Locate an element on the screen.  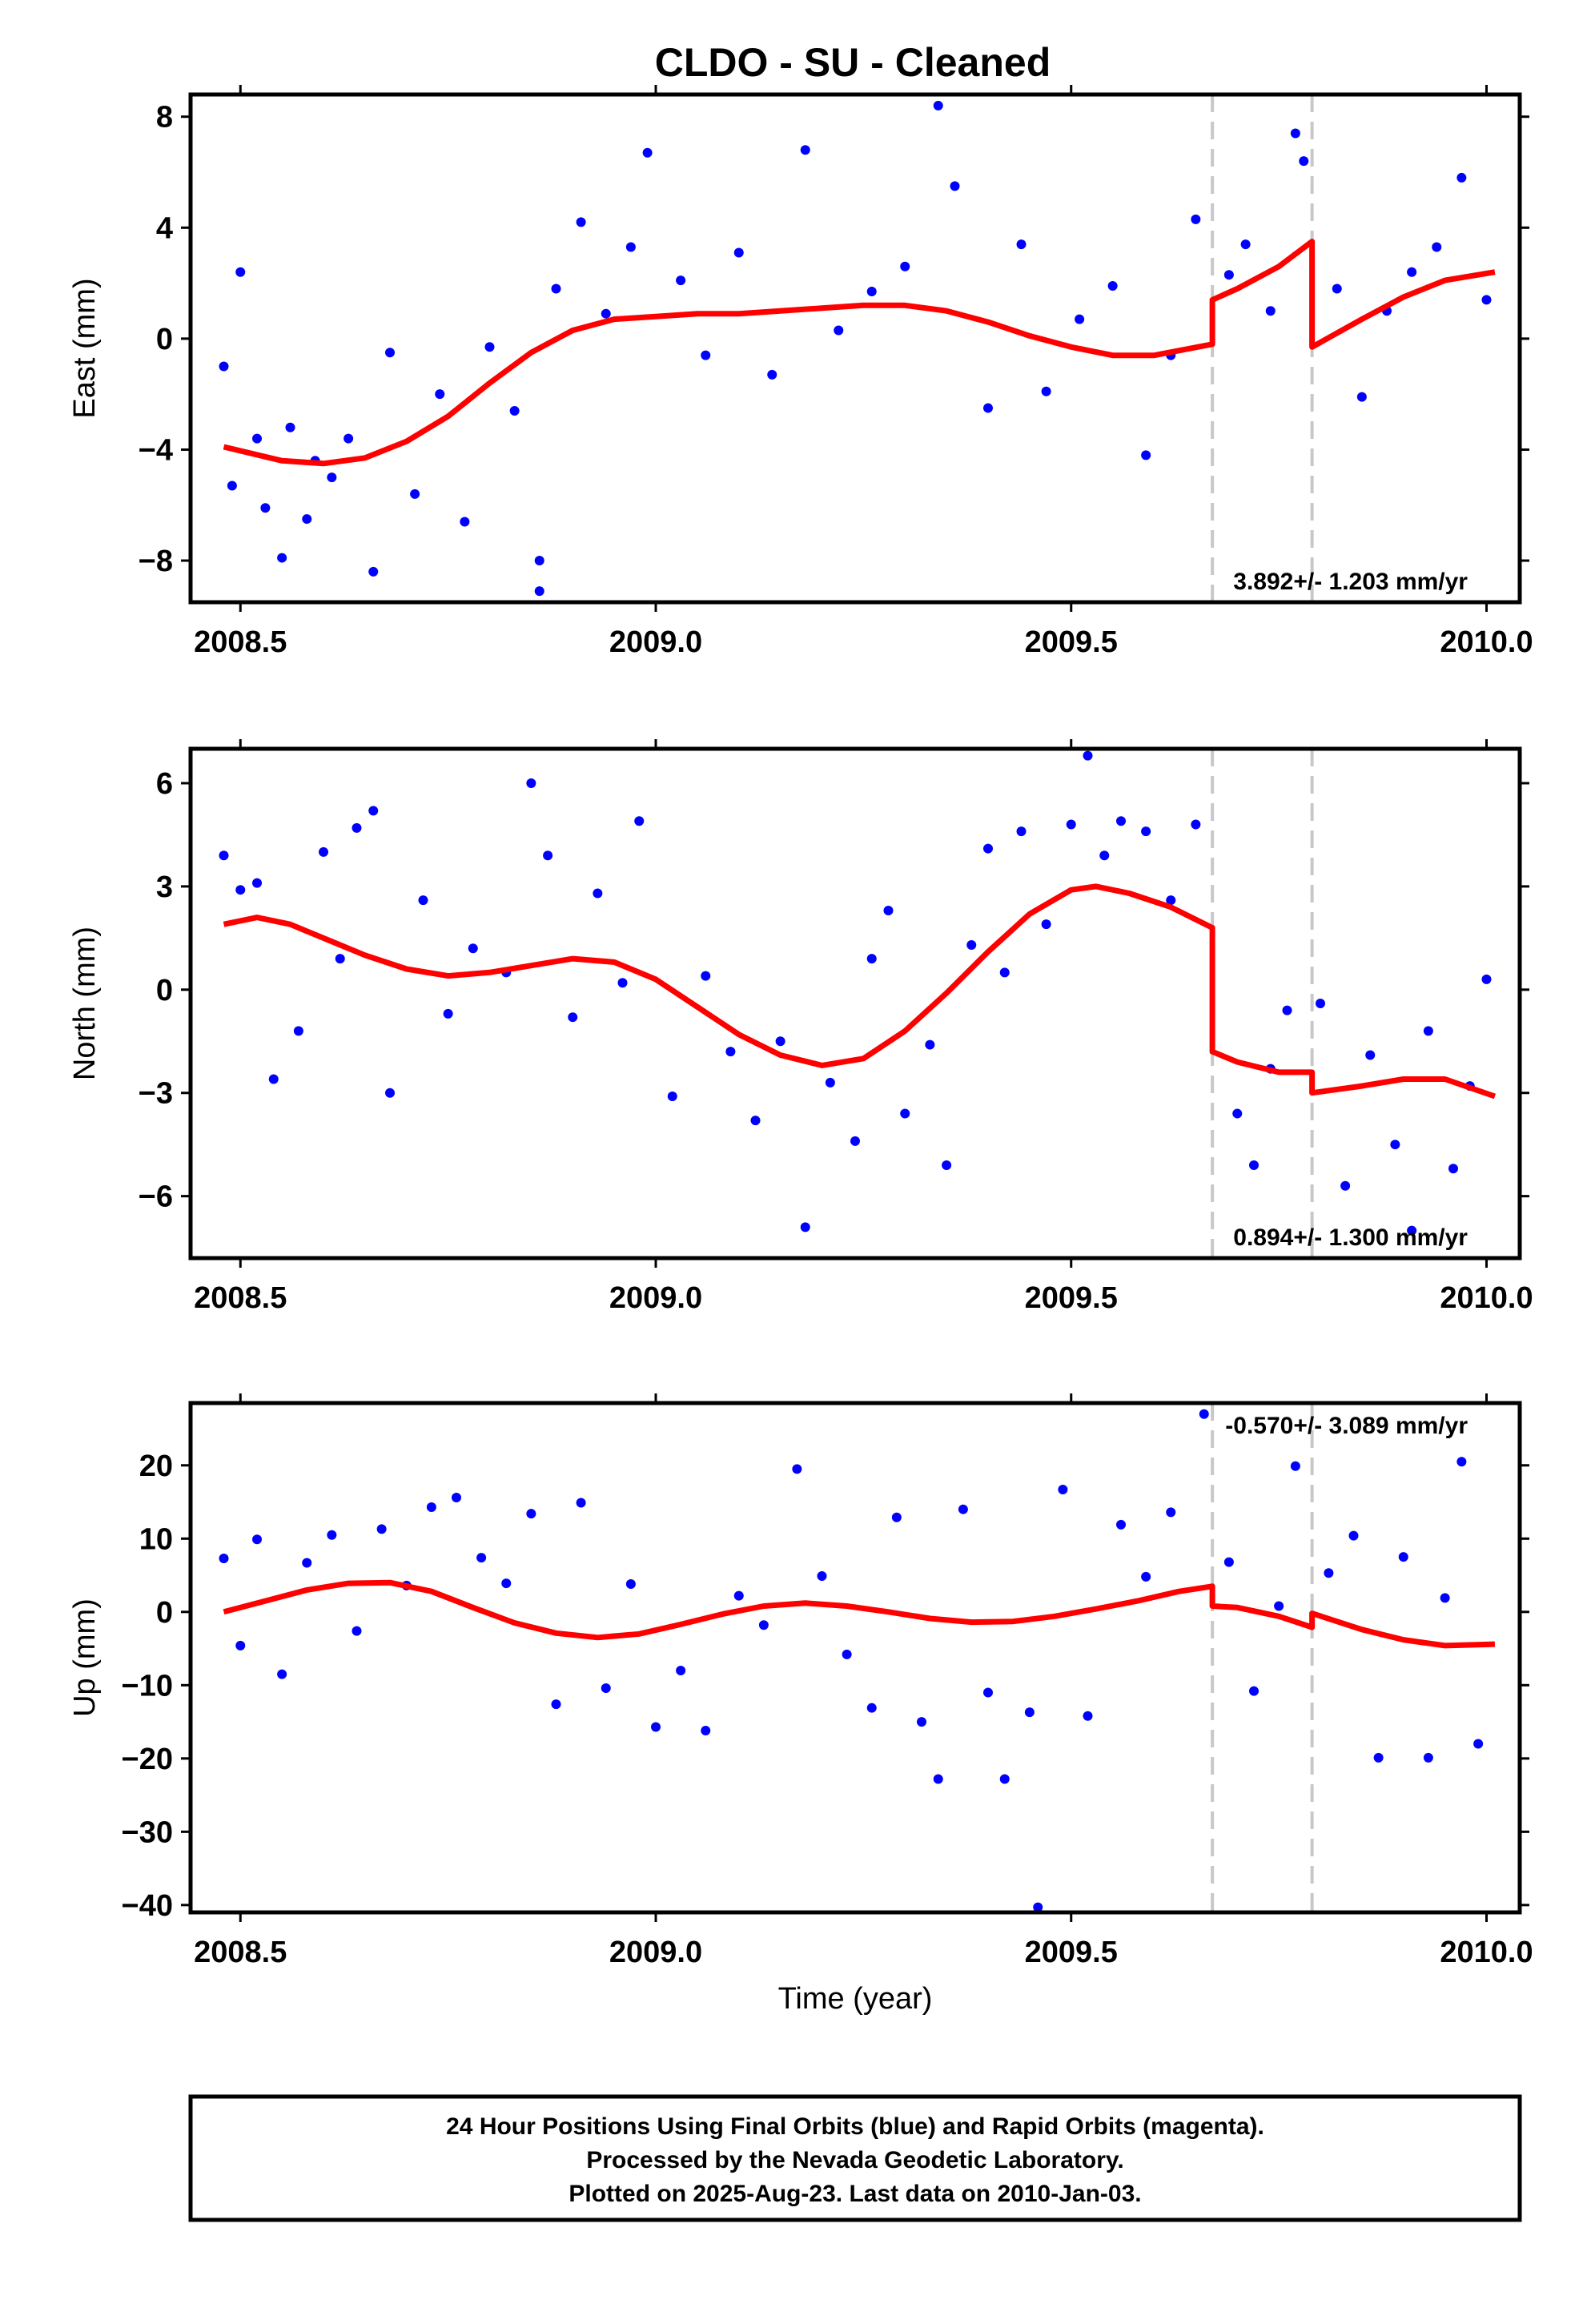
north-x-tick-label: 2010.0 is located at coordinates (1487, 1298).